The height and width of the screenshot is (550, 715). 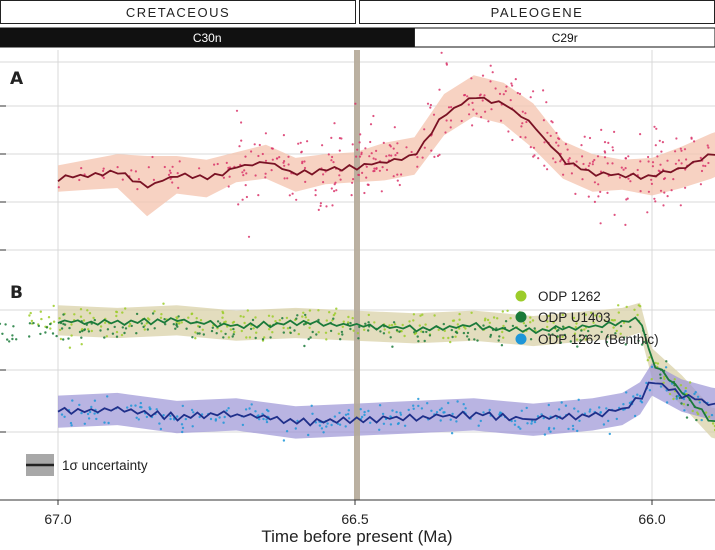 What do you see at coordinates (57, 519) in the screenshot?
I see `x-tick-label: 67.0` at bounding box center [57, 519].